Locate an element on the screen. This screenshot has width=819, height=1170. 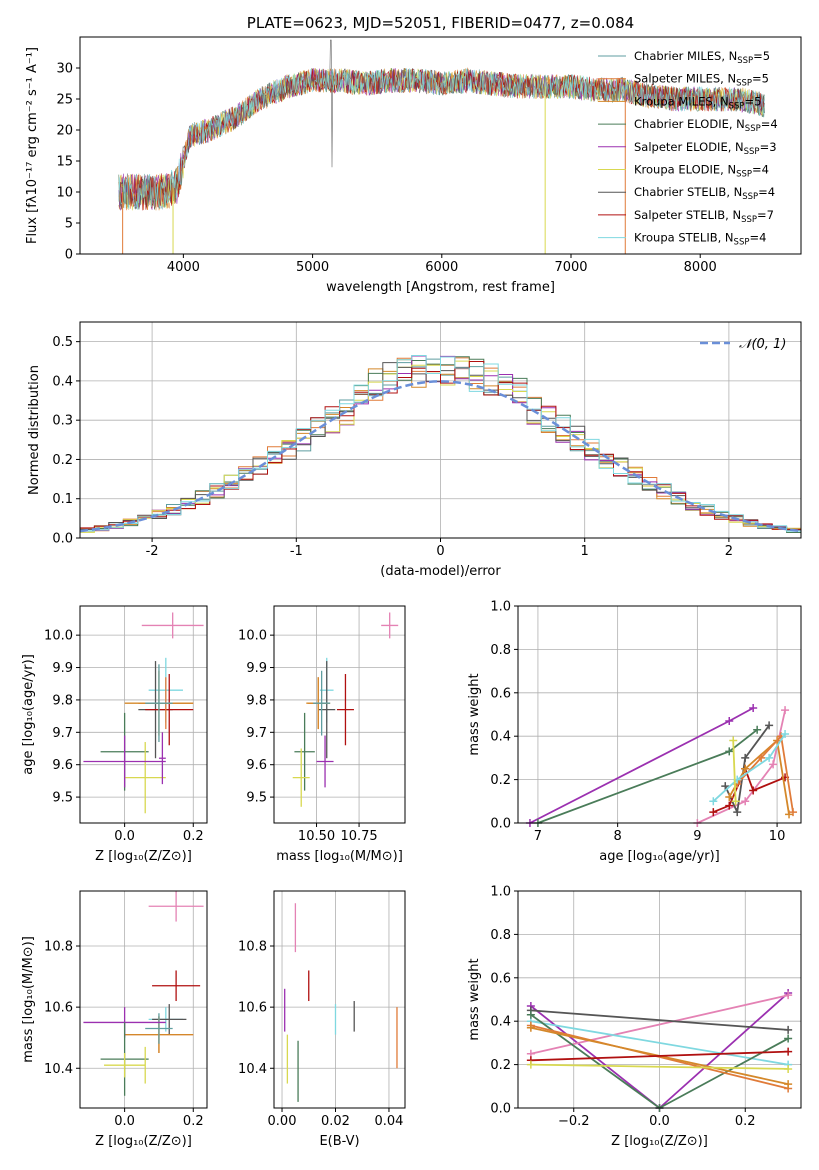
weight_age-grid is located at coordinates (659, 714).